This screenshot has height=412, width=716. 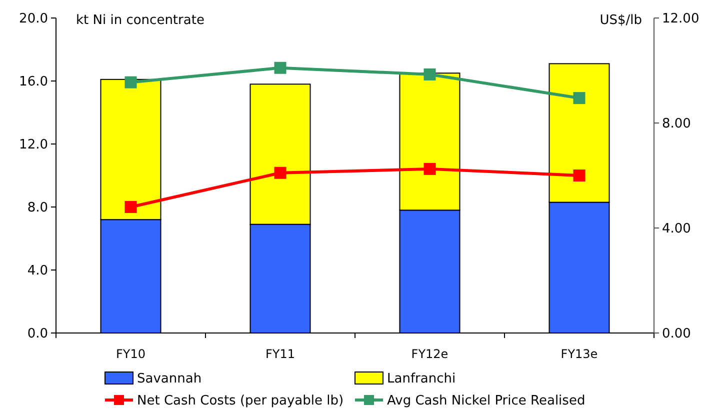 I want to click on y-axis-title: kt Ni in concentrate, so click(x=140, y=20).